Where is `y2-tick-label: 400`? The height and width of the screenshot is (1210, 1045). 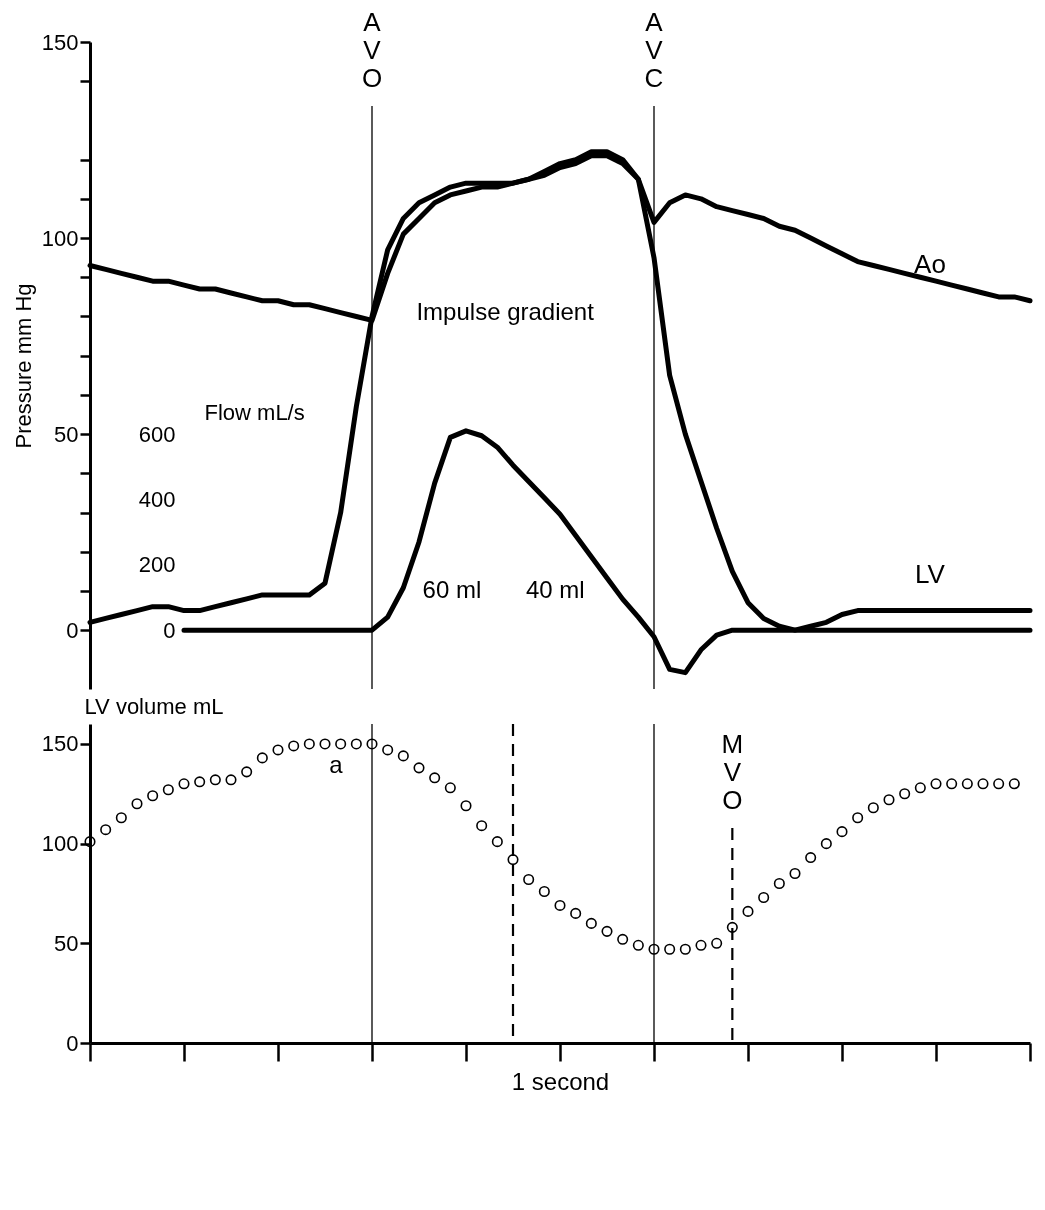 y2-tick-label: 400 is located at coordinates (157, 499).